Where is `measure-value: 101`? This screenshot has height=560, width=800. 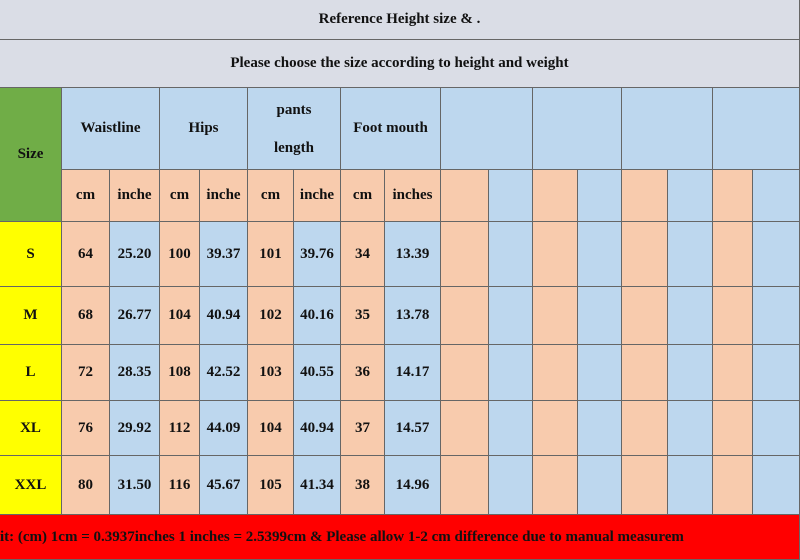 measure-value: 101 is located at coordinates (271, 254).